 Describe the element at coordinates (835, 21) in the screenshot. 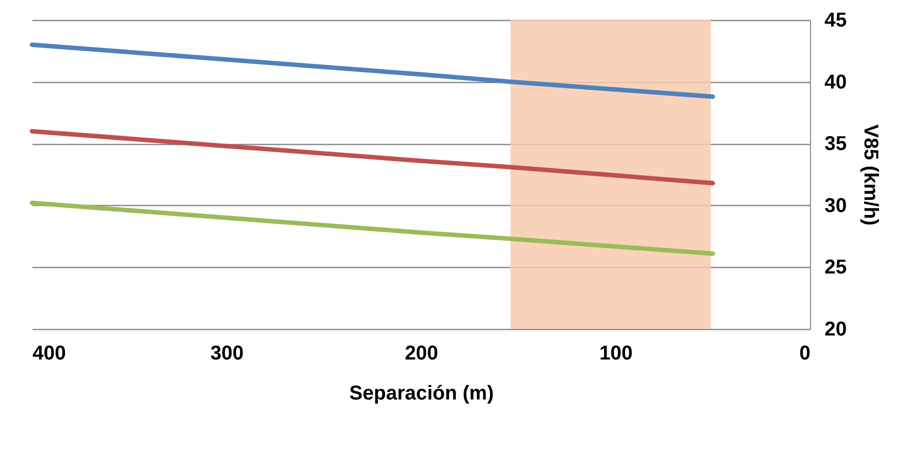

I see `y-tick-label: 45` at that location.